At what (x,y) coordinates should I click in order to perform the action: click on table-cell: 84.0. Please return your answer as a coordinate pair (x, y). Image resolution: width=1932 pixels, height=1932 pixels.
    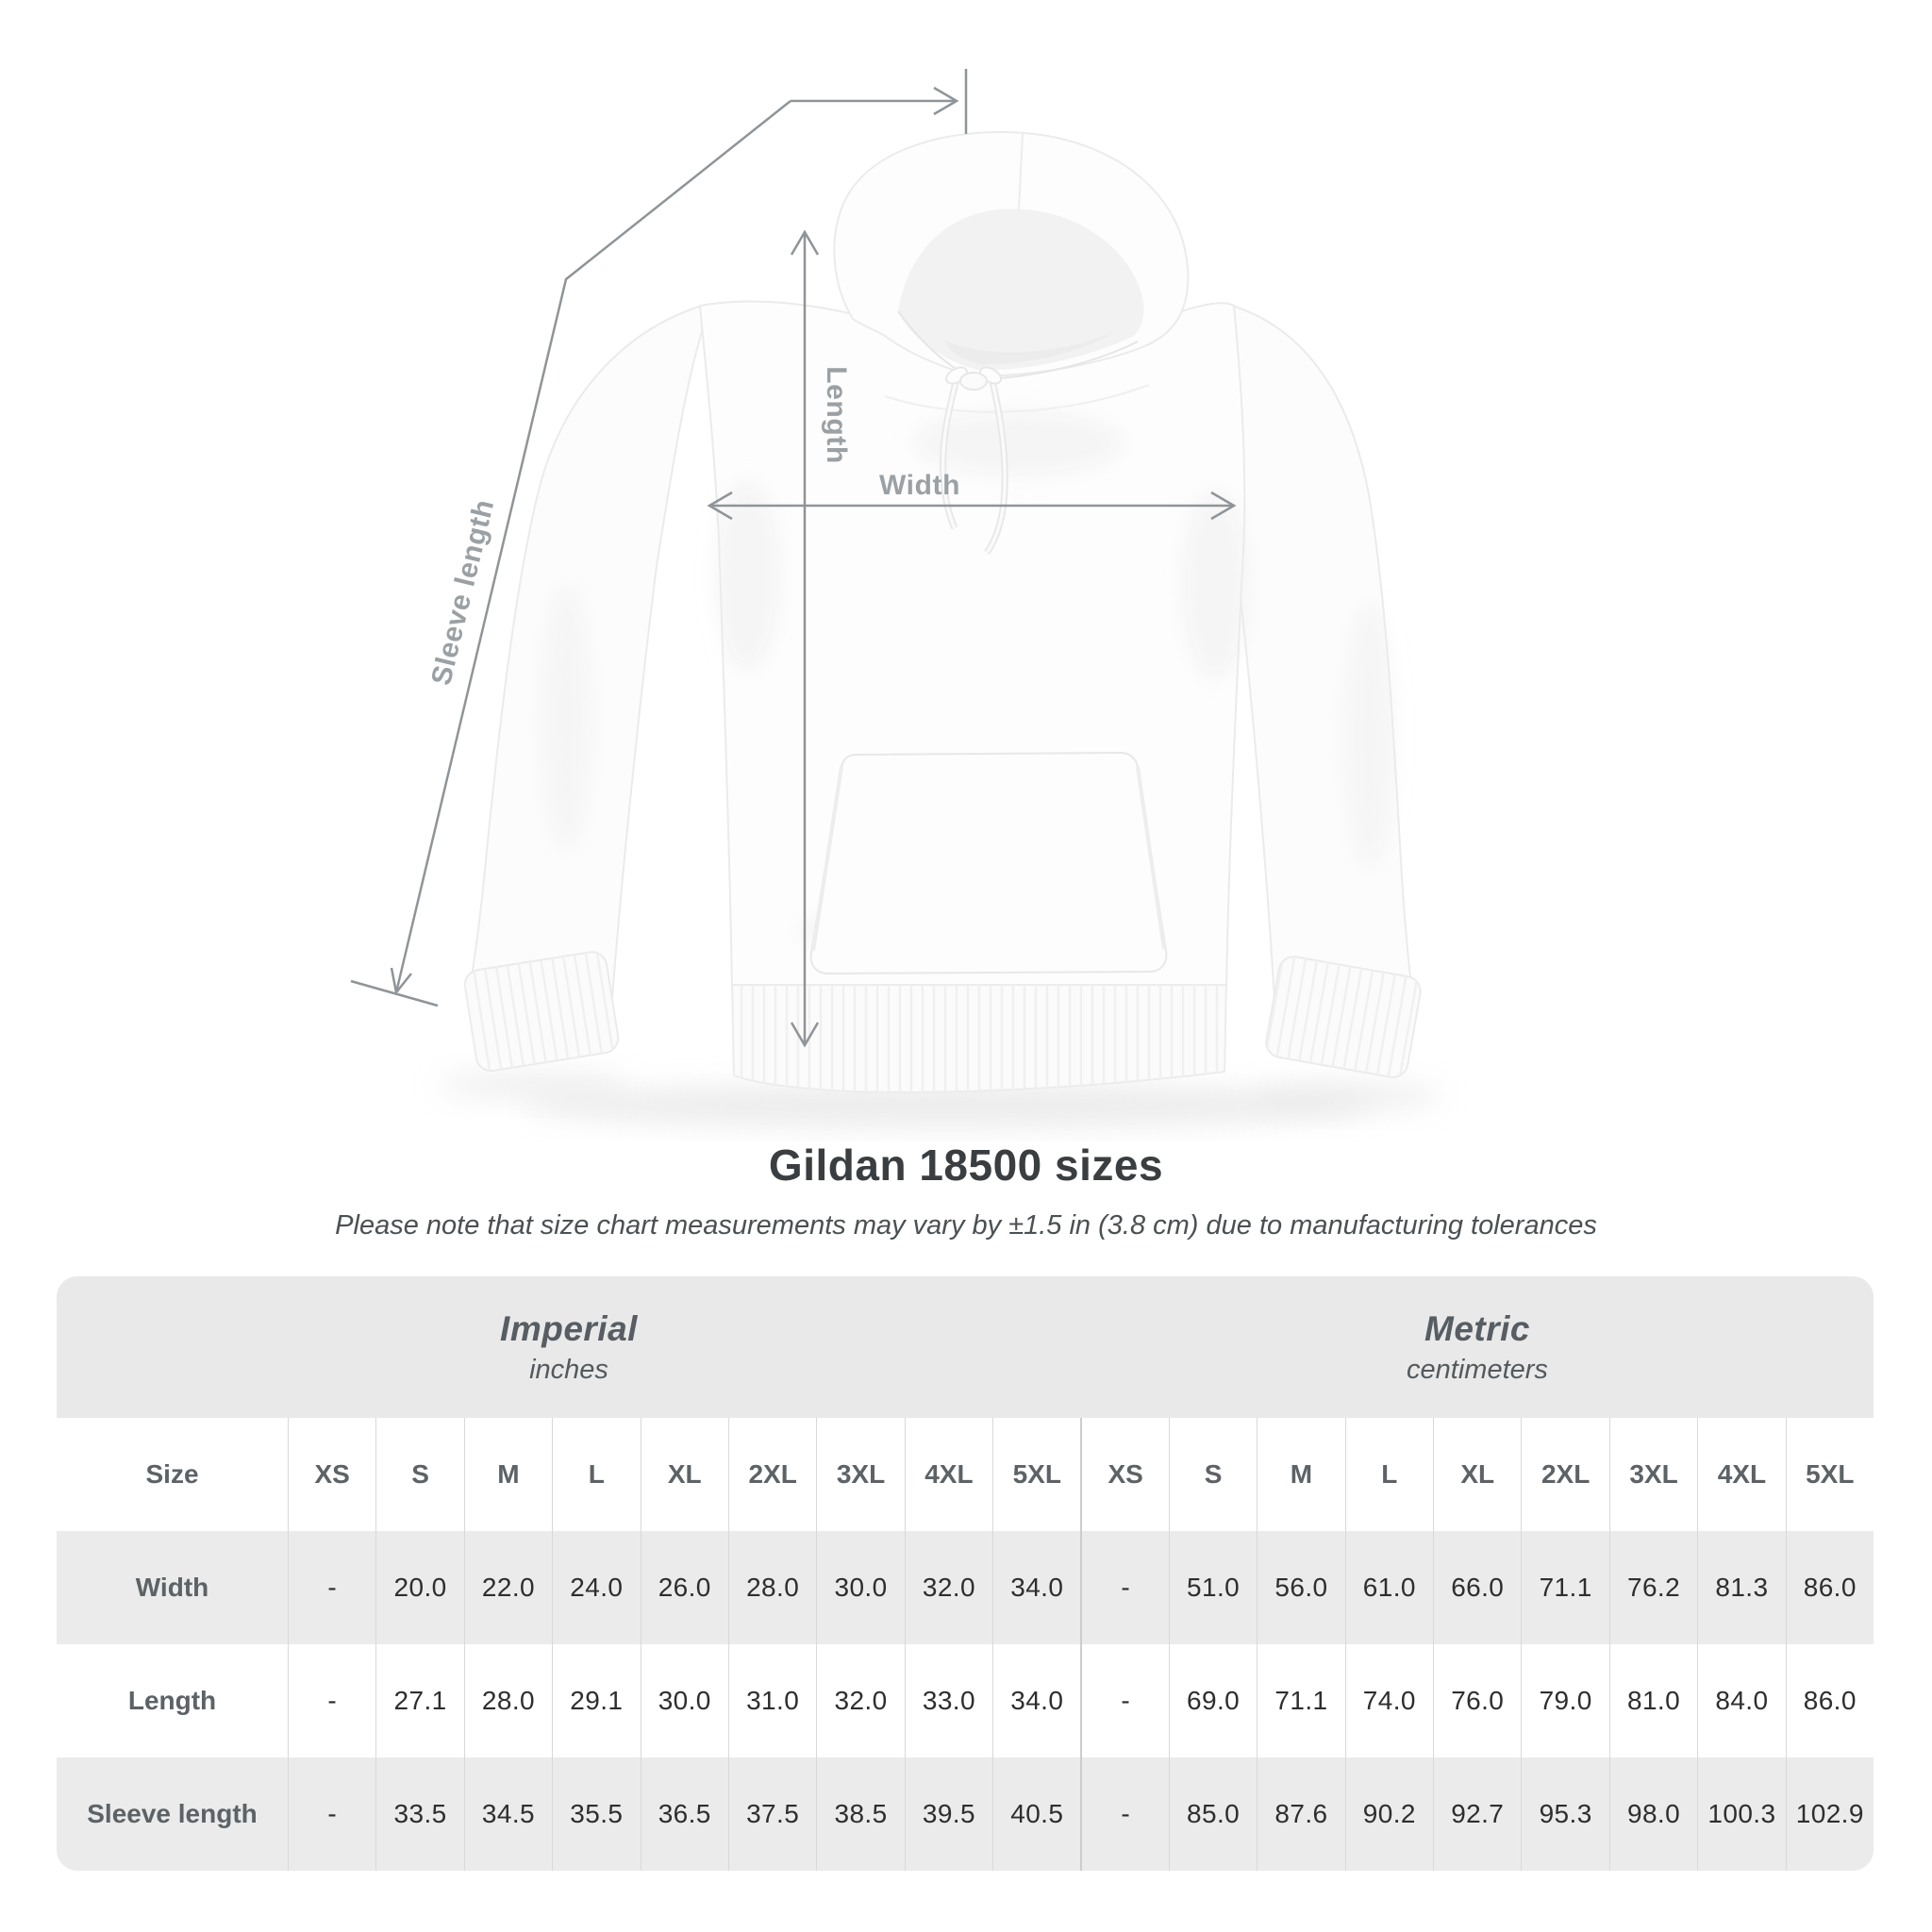
    Looking at the image, I should click on (1741, 1701).